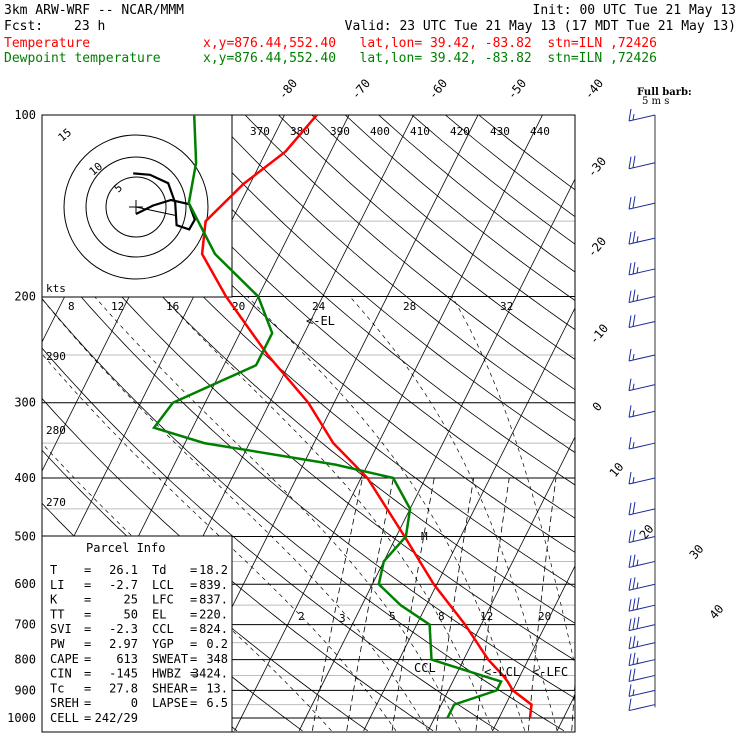  I want to click on parcel-value: 0.2, so click(217, 644).